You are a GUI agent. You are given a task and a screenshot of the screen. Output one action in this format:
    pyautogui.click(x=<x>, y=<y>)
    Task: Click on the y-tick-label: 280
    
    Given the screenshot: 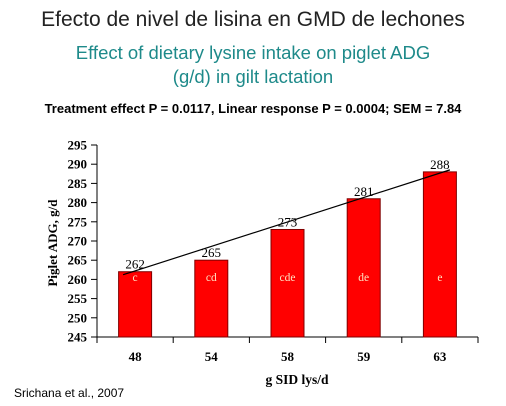 What is the action you would take?
    pyautogui.click(x=78, y=202)
    